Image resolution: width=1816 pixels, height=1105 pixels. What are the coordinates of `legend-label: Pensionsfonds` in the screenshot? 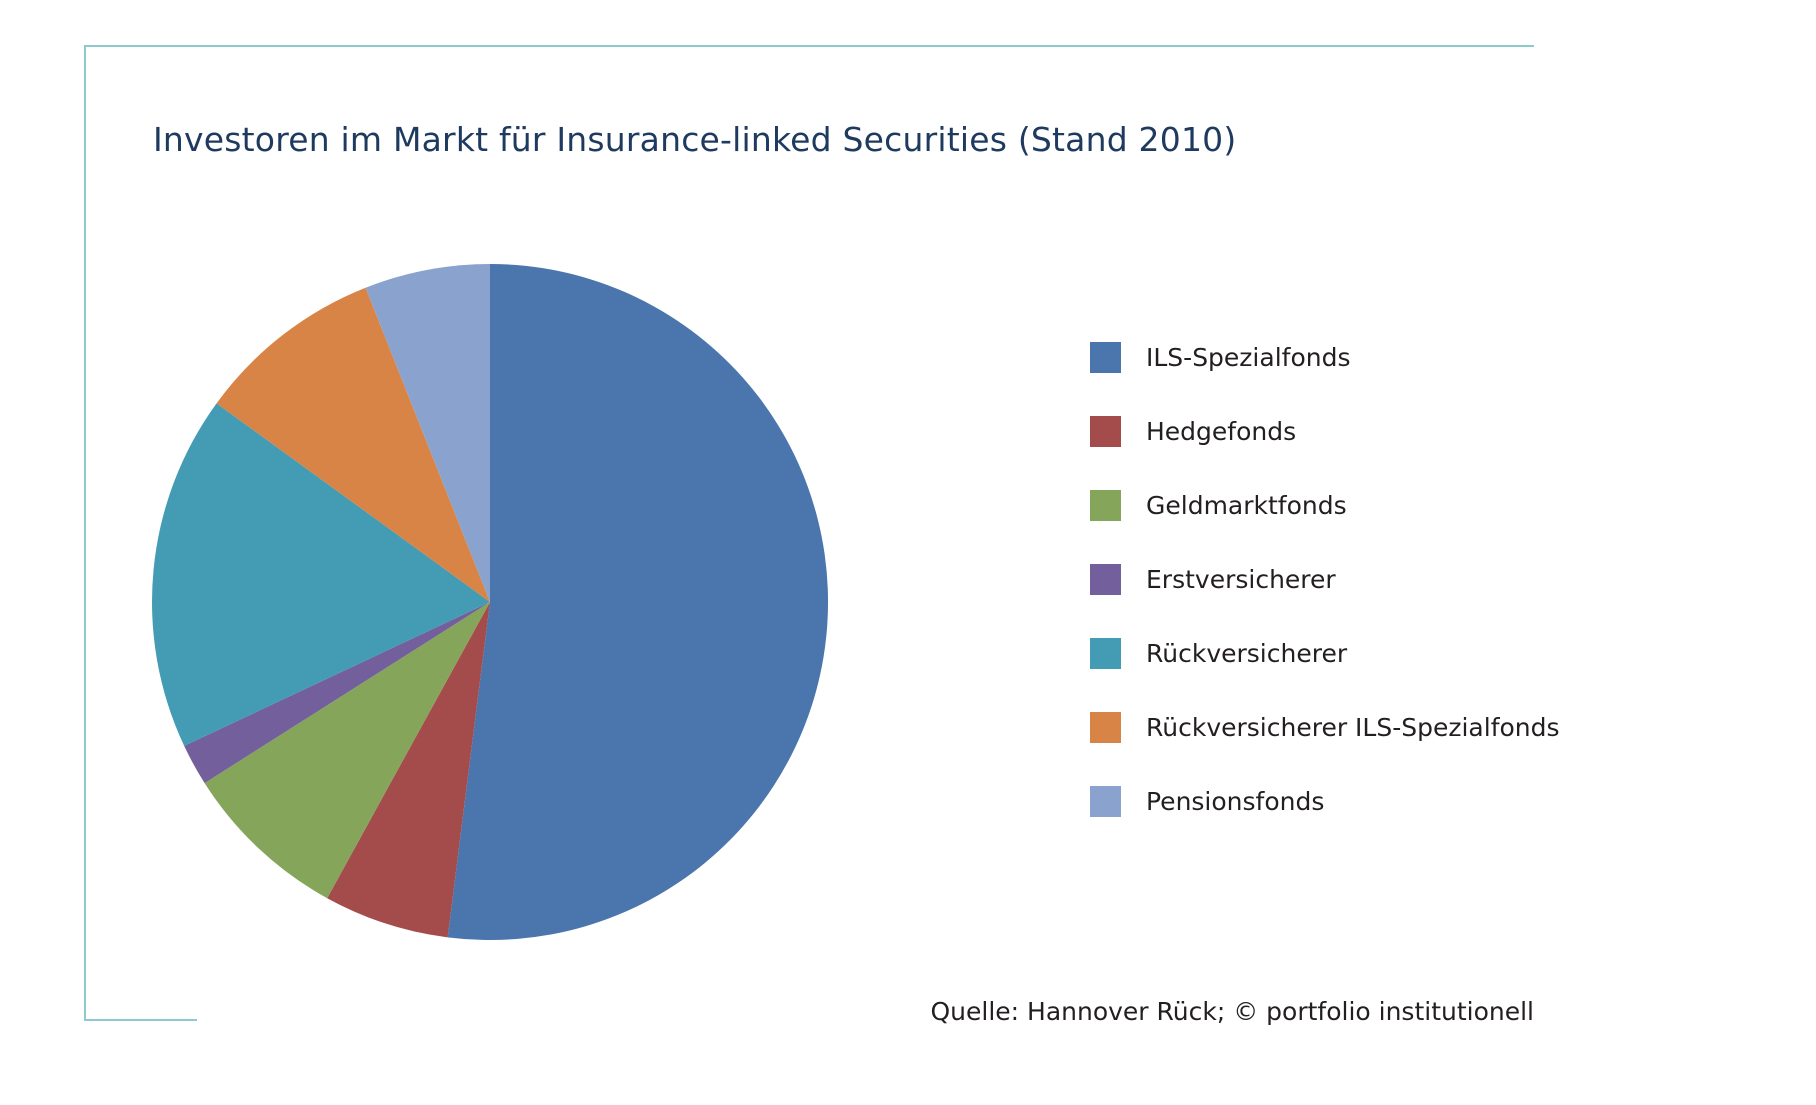 It's located at (1235, 801).